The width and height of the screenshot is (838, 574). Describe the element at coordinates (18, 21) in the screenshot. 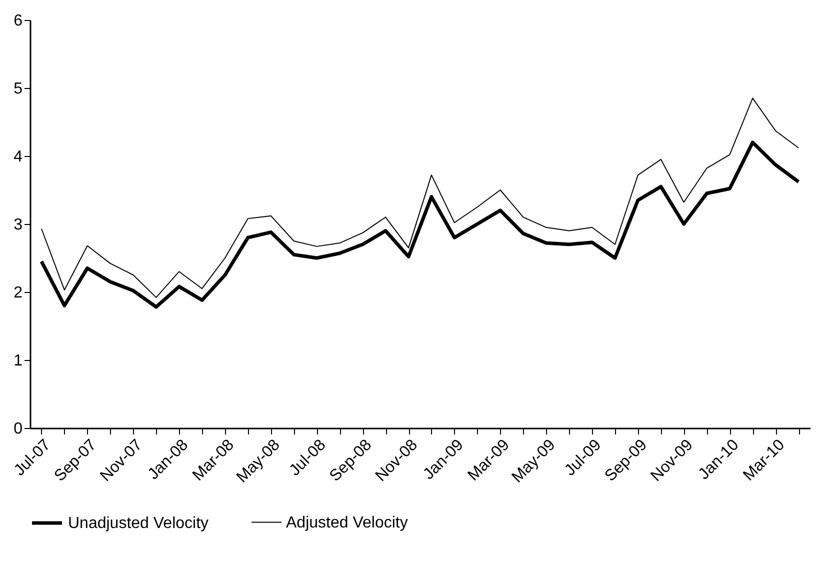

I see `y-tick-label: 6` at that location.